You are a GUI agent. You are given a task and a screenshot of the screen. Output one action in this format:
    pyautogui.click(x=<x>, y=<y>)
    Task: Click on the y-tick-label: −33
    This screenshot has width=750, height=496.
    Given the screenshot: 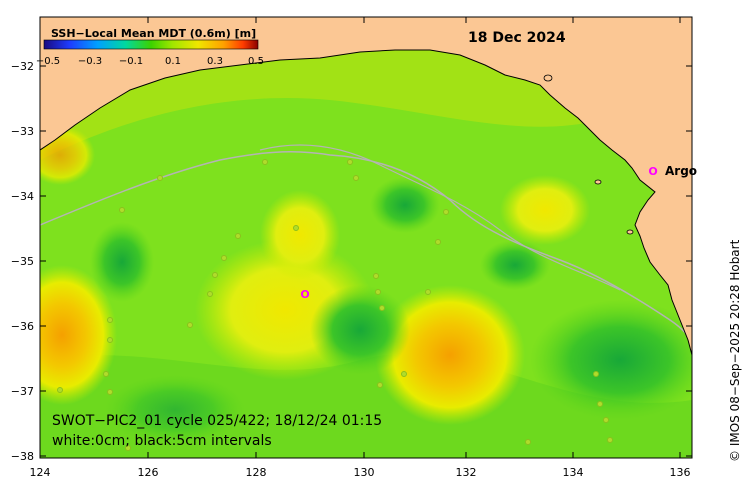 What is the action you would take?
    pyautogui.click(x=22, y=131)
    